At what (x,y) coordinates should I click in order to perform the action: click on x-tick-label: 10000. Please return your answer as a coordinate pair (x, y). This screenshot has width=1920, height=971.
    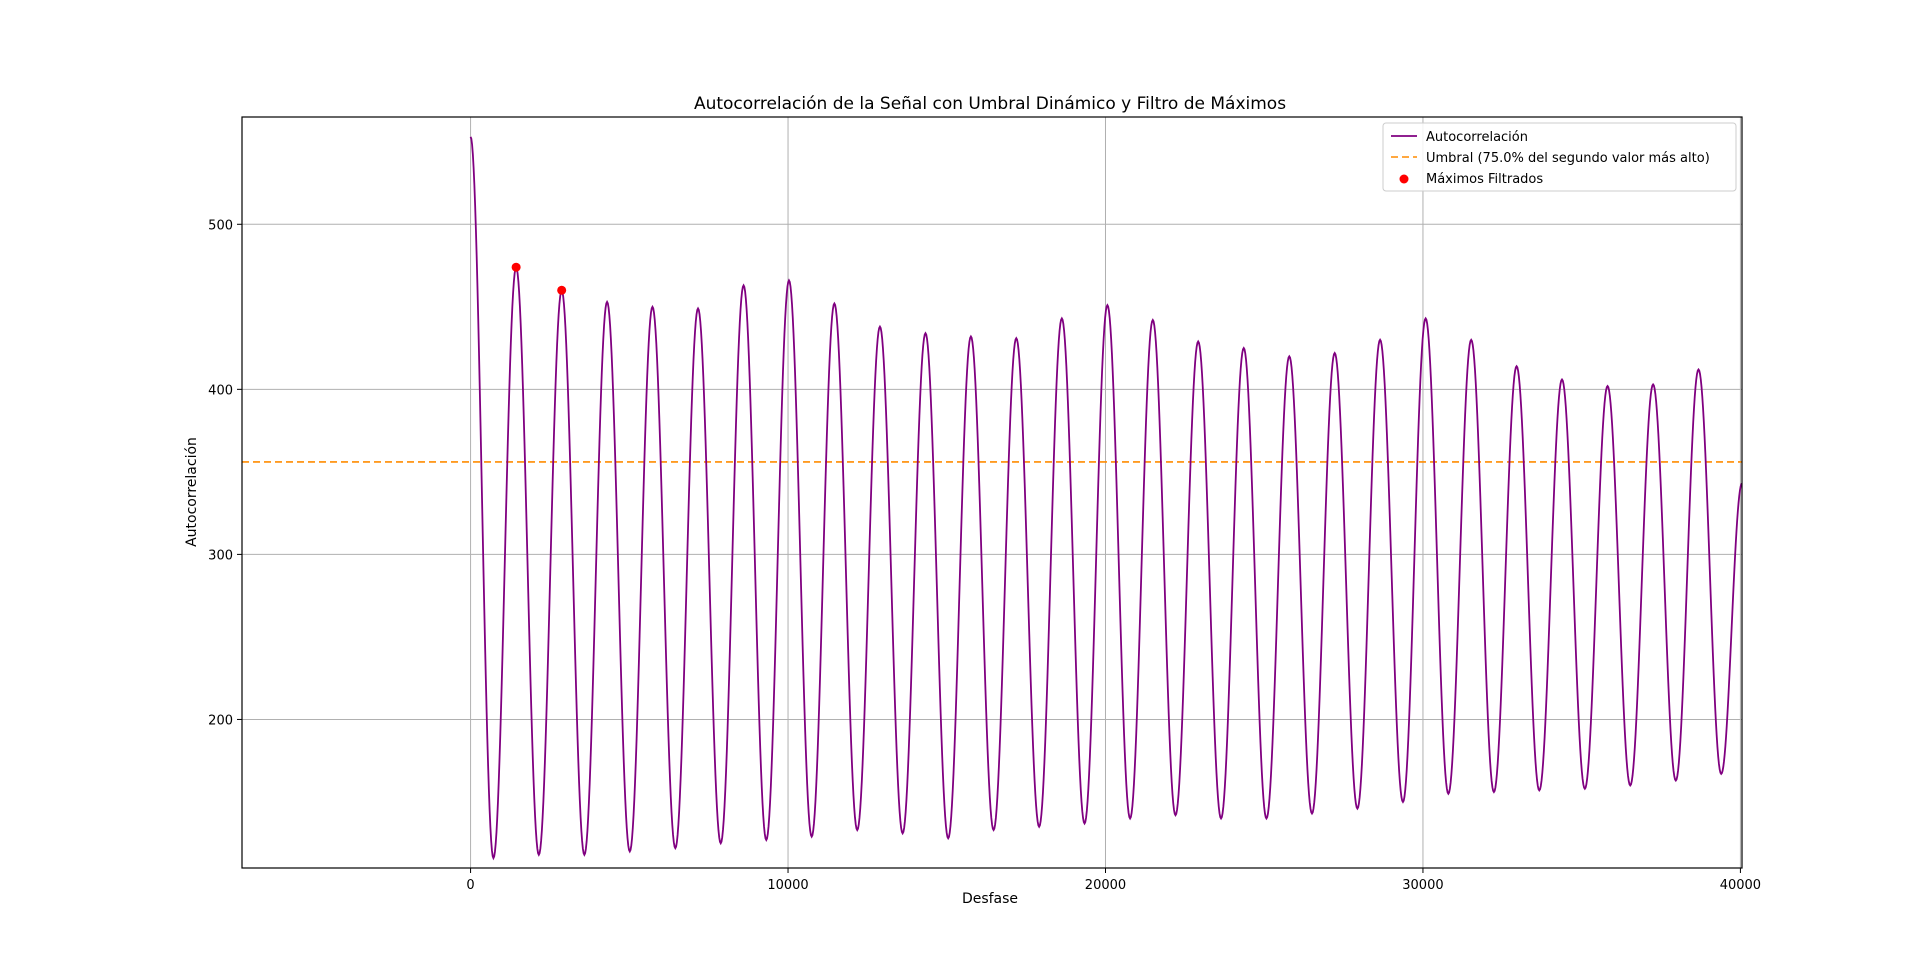
    Looking at the image, I should click on (787, 885).